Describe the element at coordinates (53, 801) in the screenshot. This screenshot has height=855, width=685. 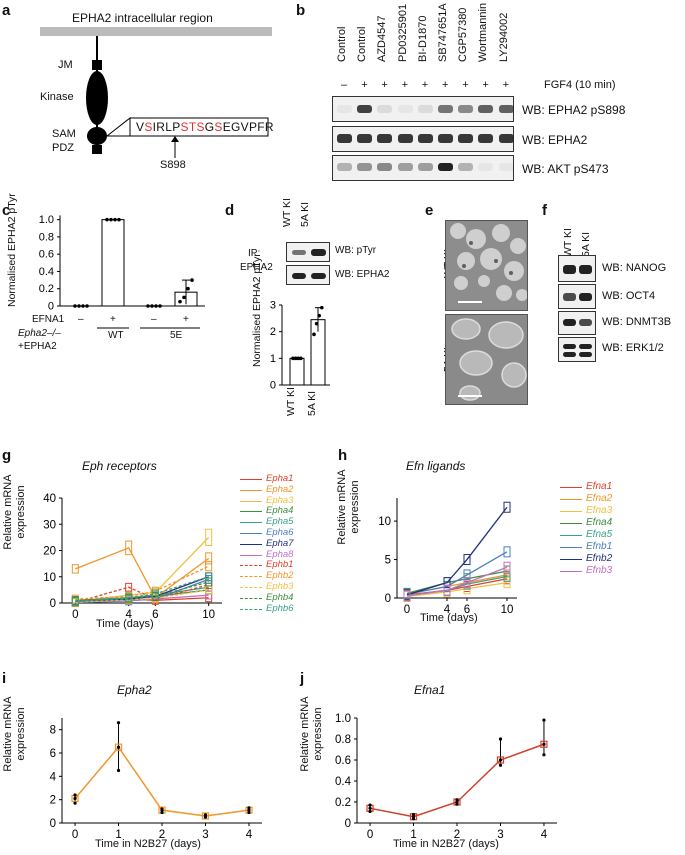
I see `y-tick-label: 2` at that location.